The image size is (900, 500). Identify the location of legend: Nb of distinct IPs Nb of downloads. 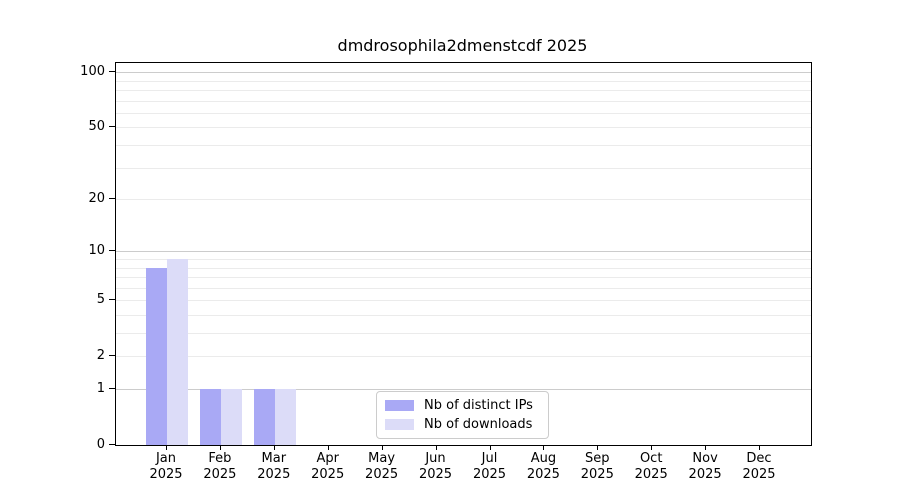
(462, 415).